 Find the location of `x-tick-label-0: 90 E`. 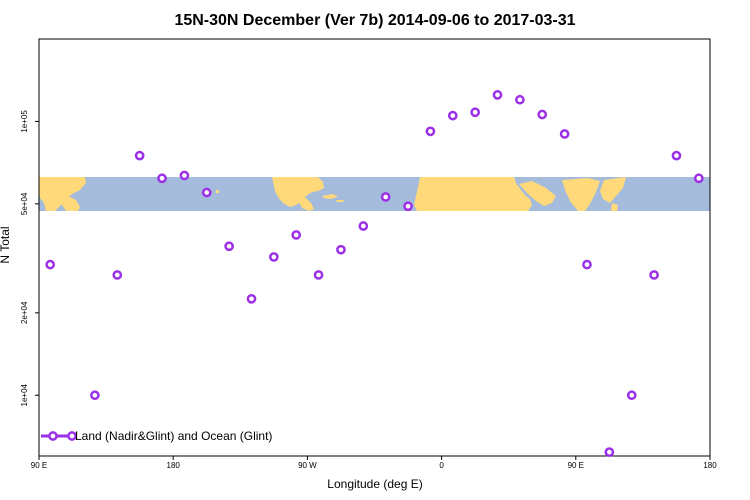

x-tick-label-0: 90 E is located at coordinates (39, 465).